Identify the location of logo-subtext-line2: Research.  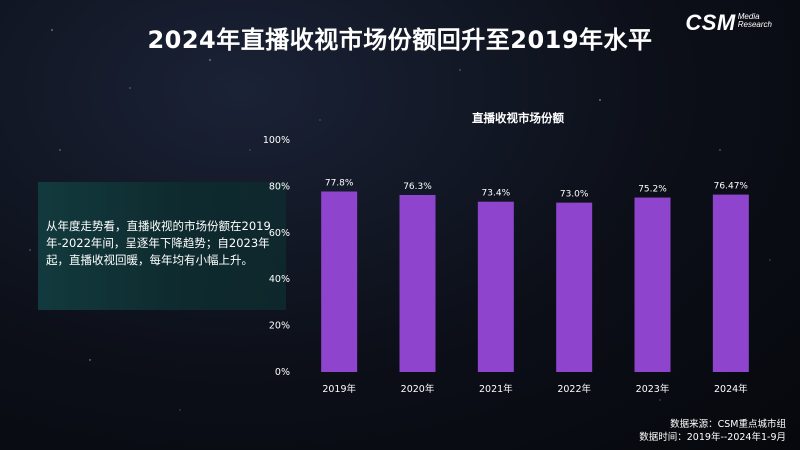
(754, 24).